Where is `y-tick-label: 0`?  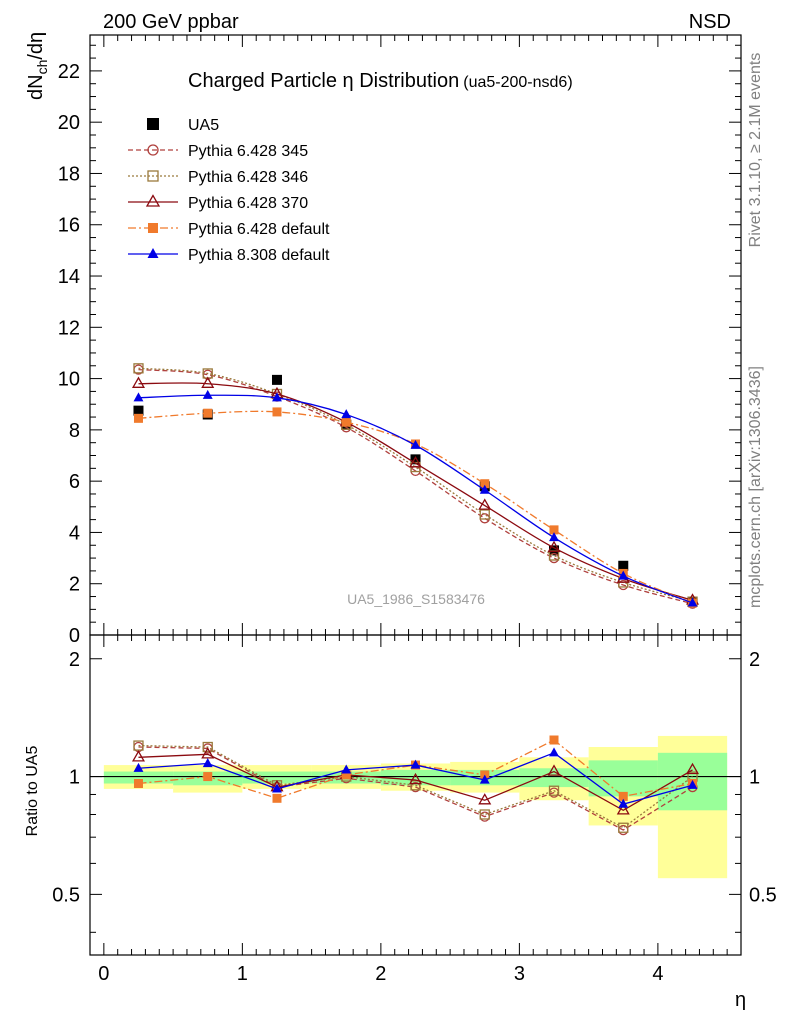 y-tick-label: 0 is located at coordinates (74, 636).